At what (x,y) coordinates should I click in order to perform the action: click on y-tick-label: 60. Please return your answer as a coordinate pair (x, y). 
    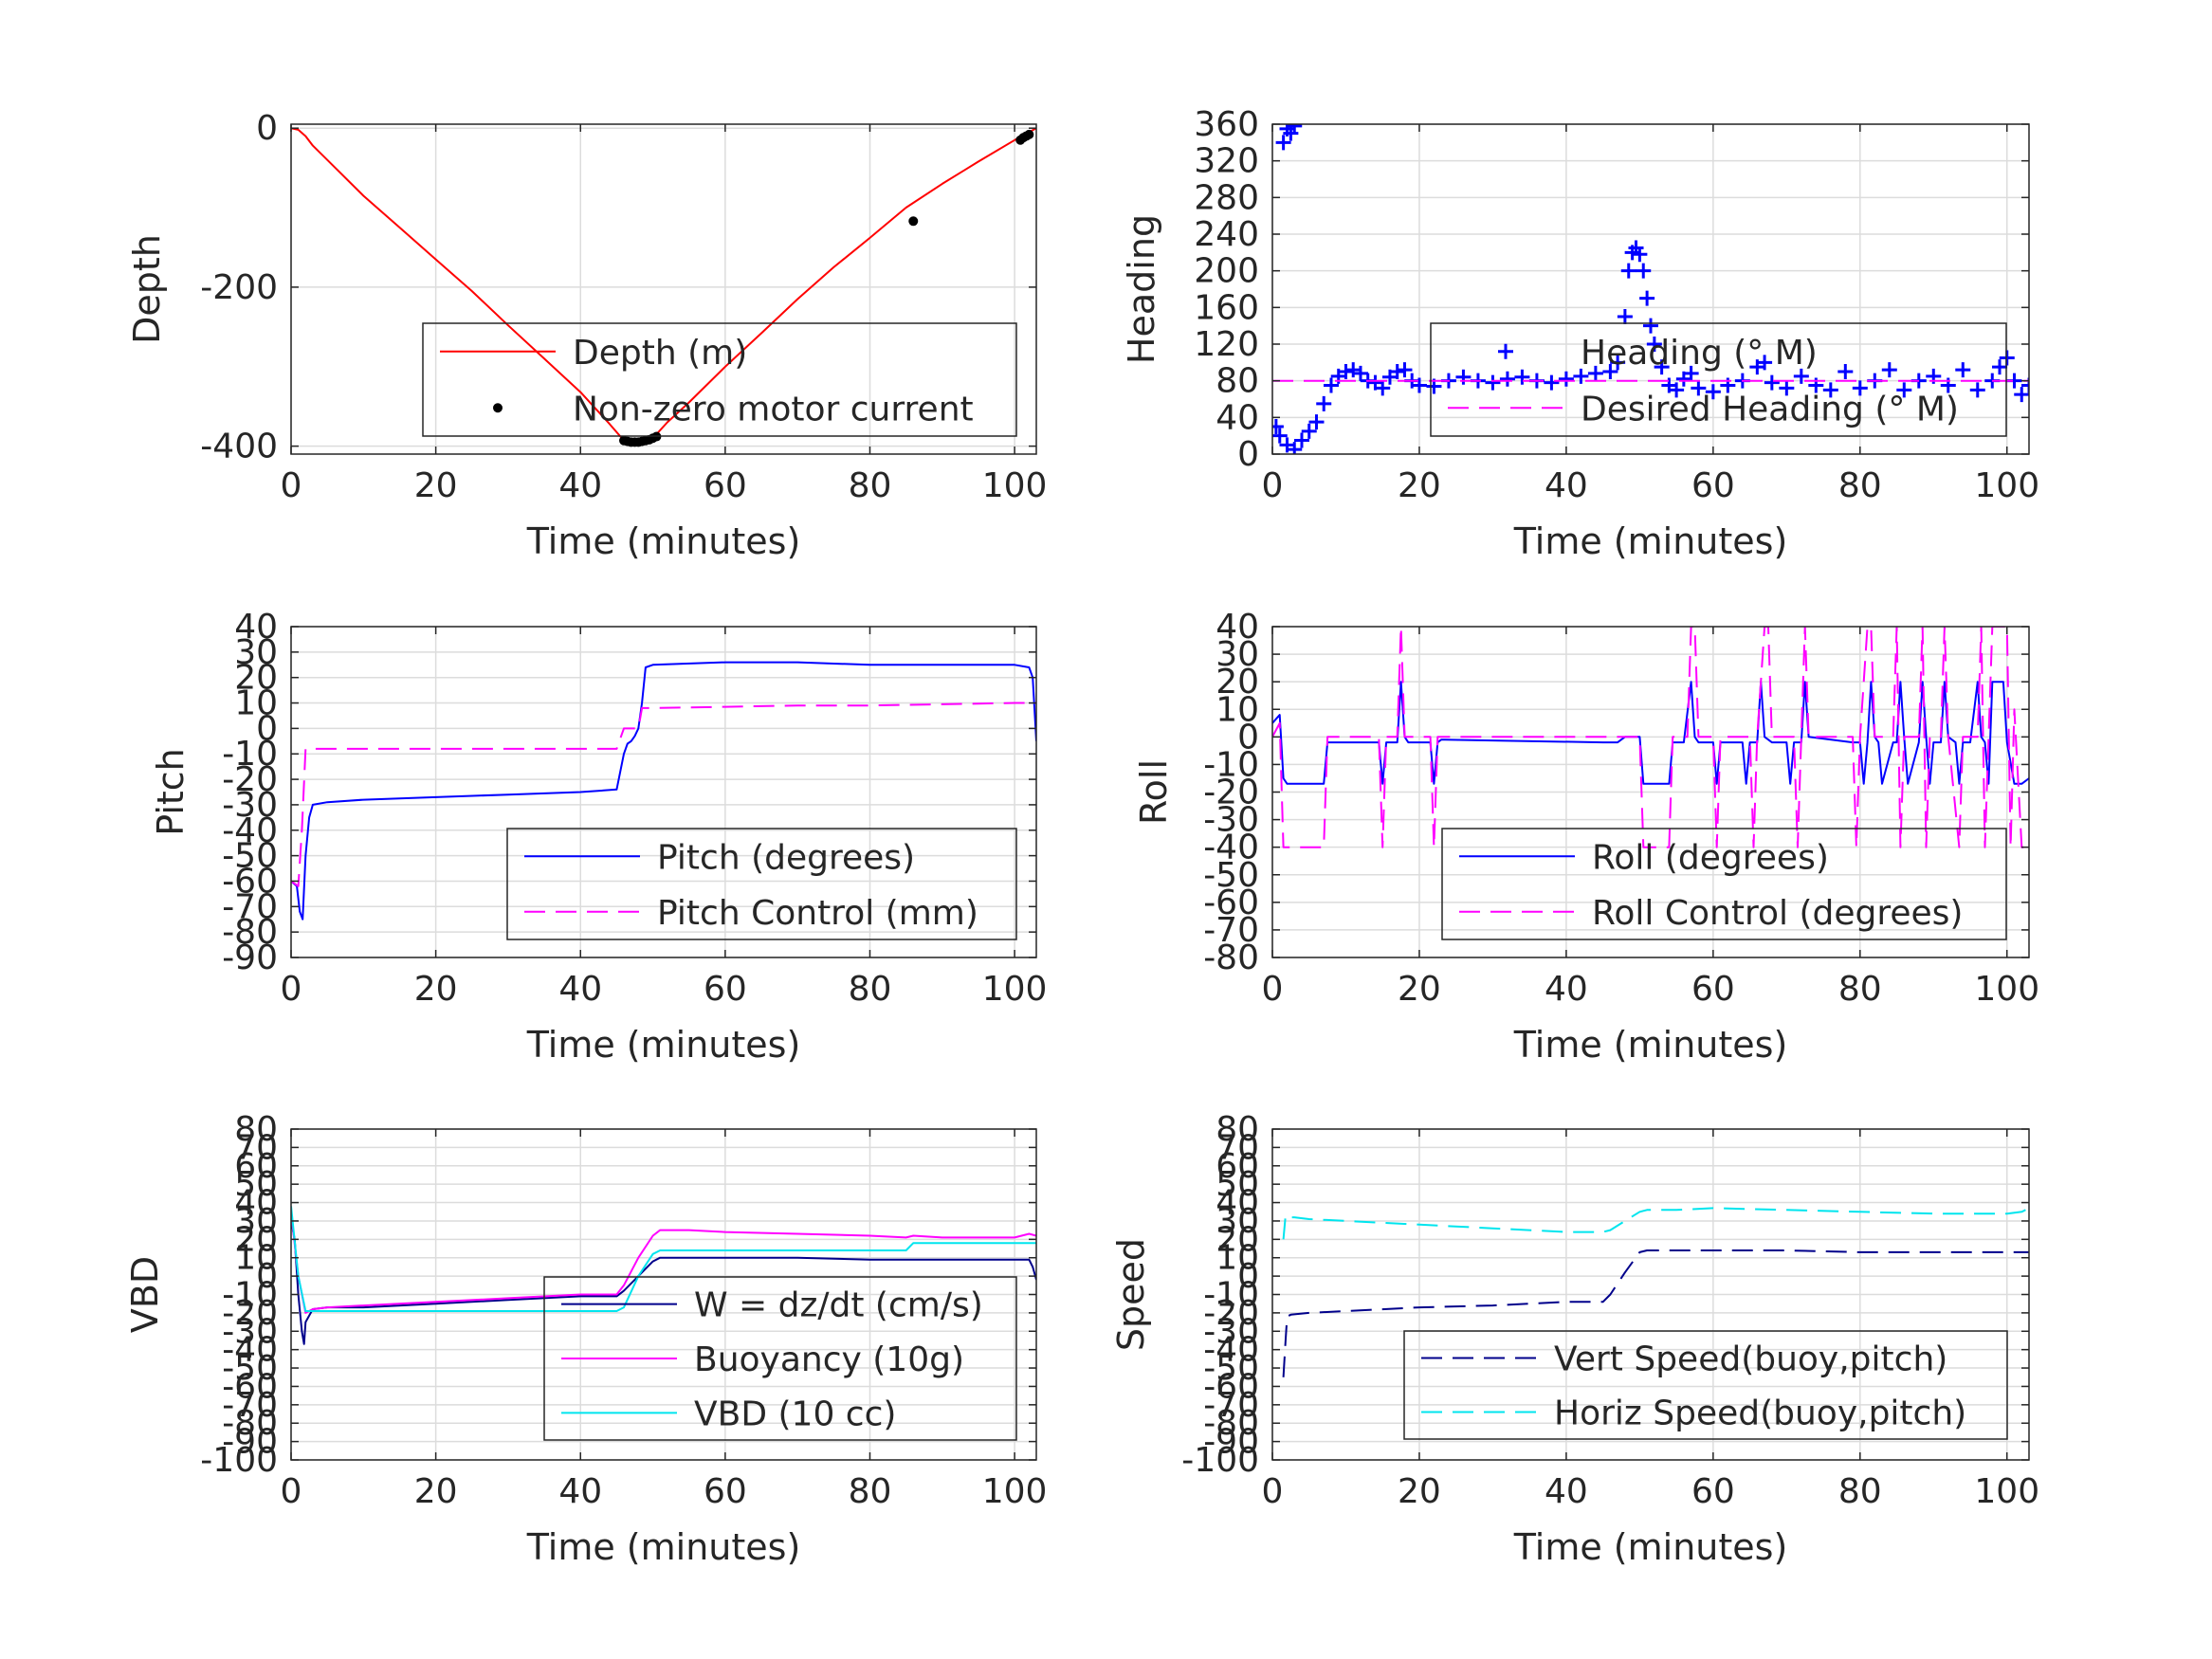
    Looking at the image, I should click on (256, 1166).